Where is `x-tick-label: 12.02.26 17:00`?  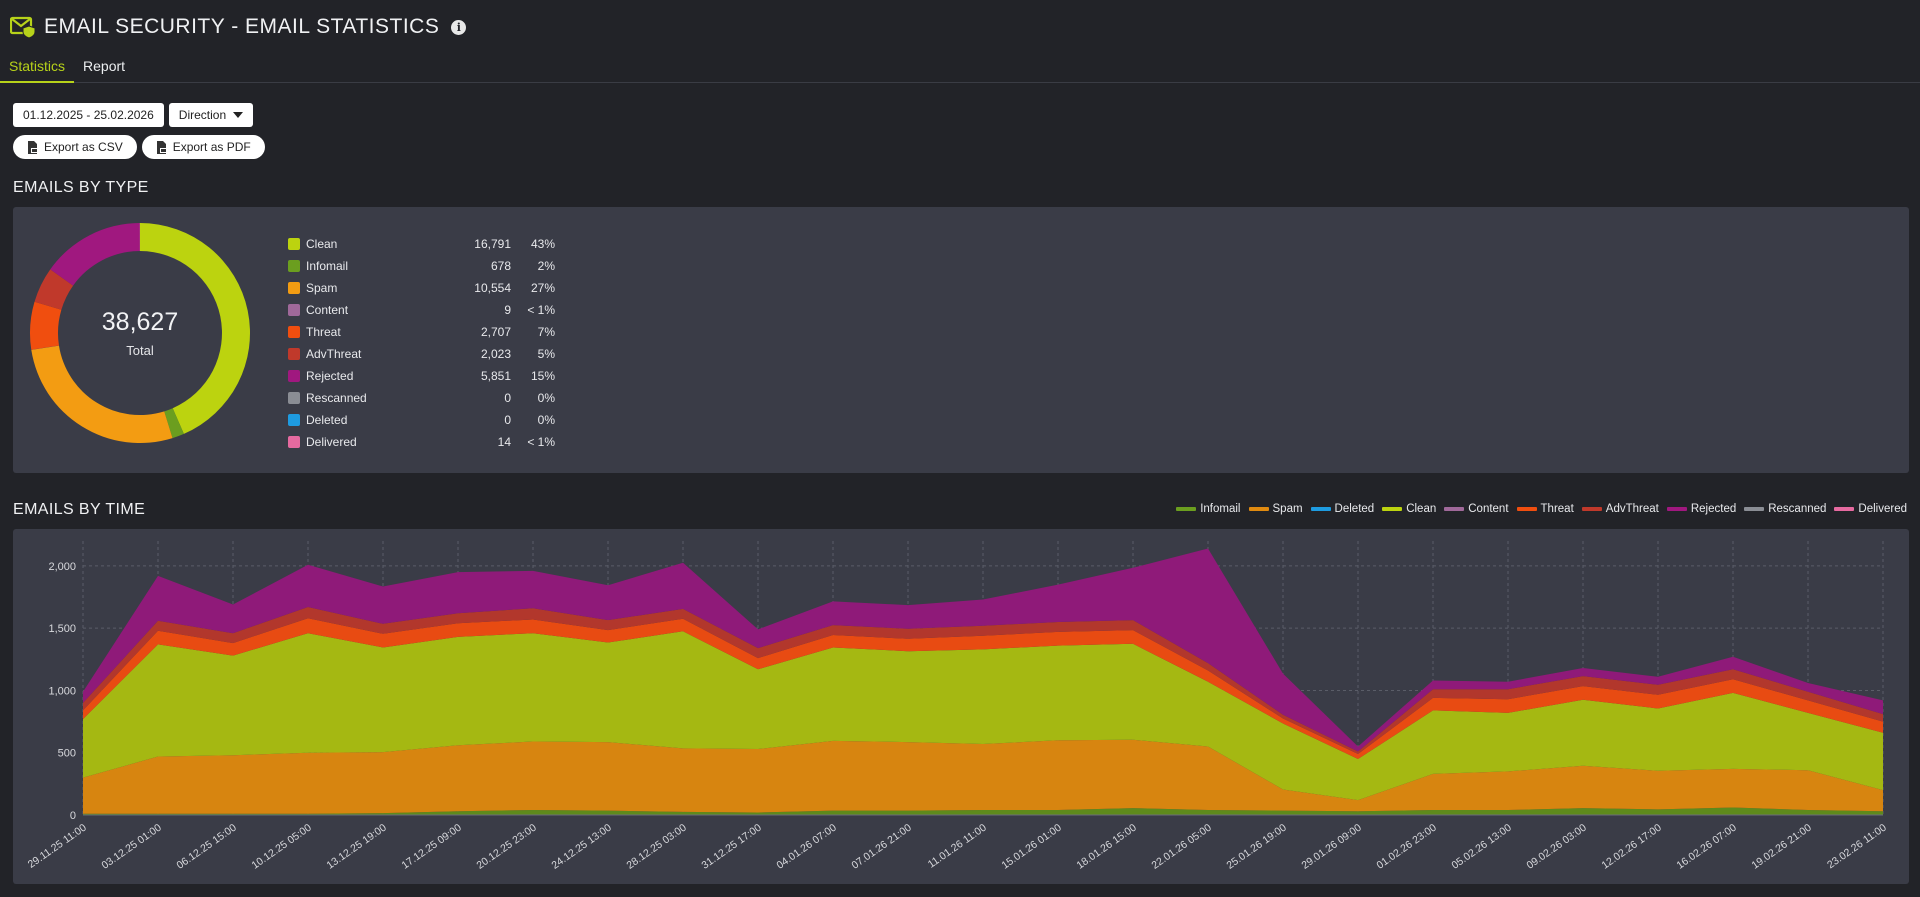 x-tick-label: 12.02.26 17:00 is located at coordinates (1631, 847).